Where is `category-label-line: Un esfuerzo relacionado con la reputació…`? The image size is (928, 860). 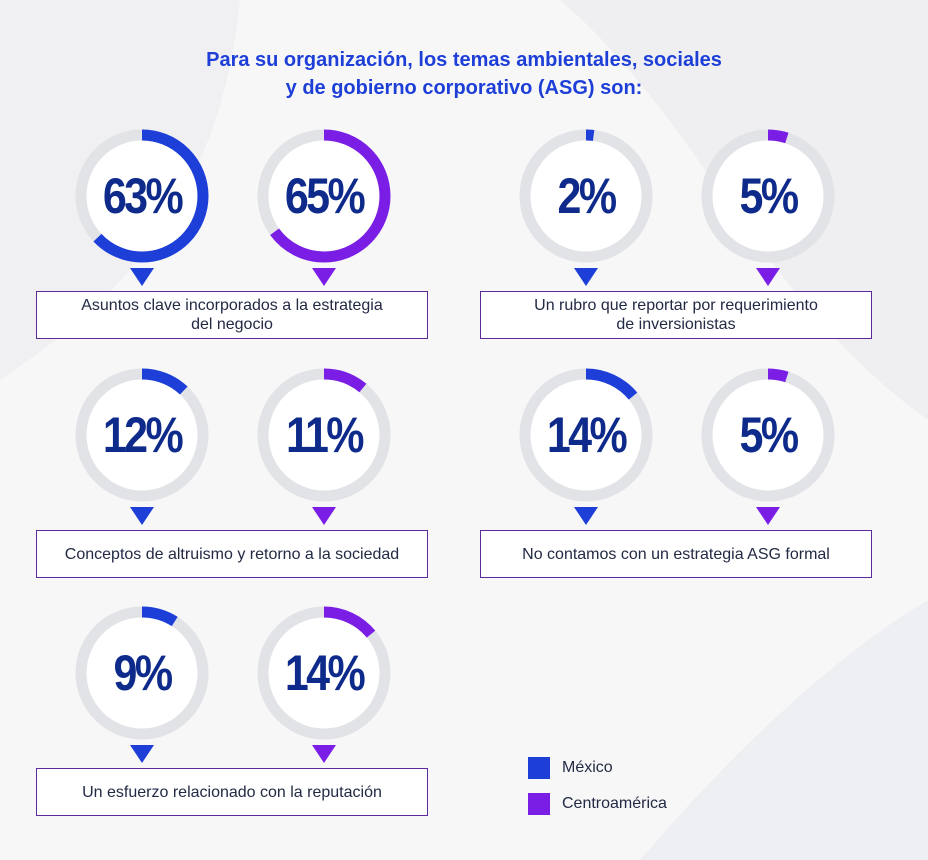
category-label-line: Un esfuerzo relacionado con la reputació… is located at coordinates (232, 792).